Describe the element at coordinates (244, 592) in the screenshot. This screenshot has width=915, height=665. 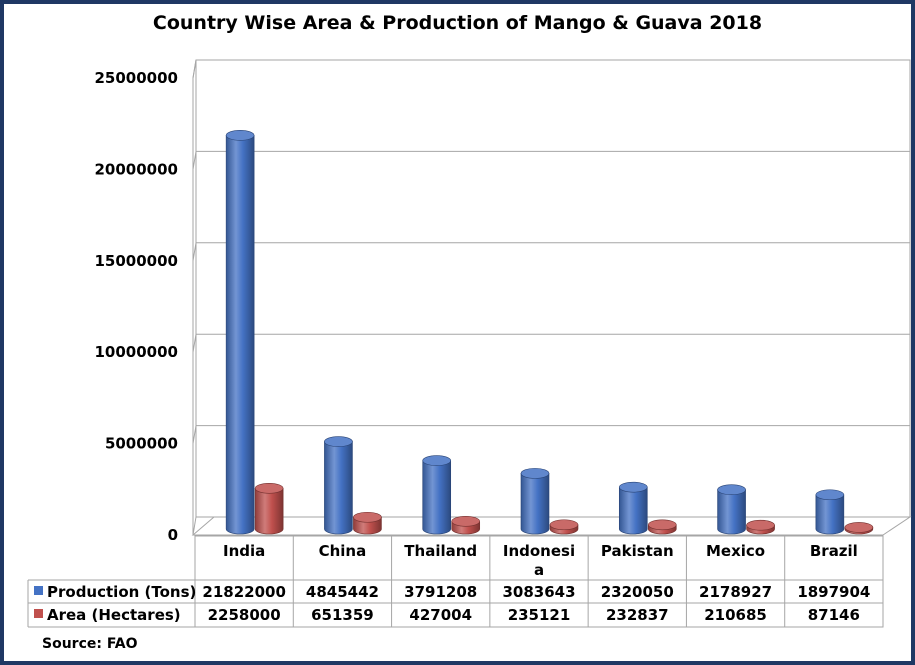
I see `data-label: 21822000` at that location.